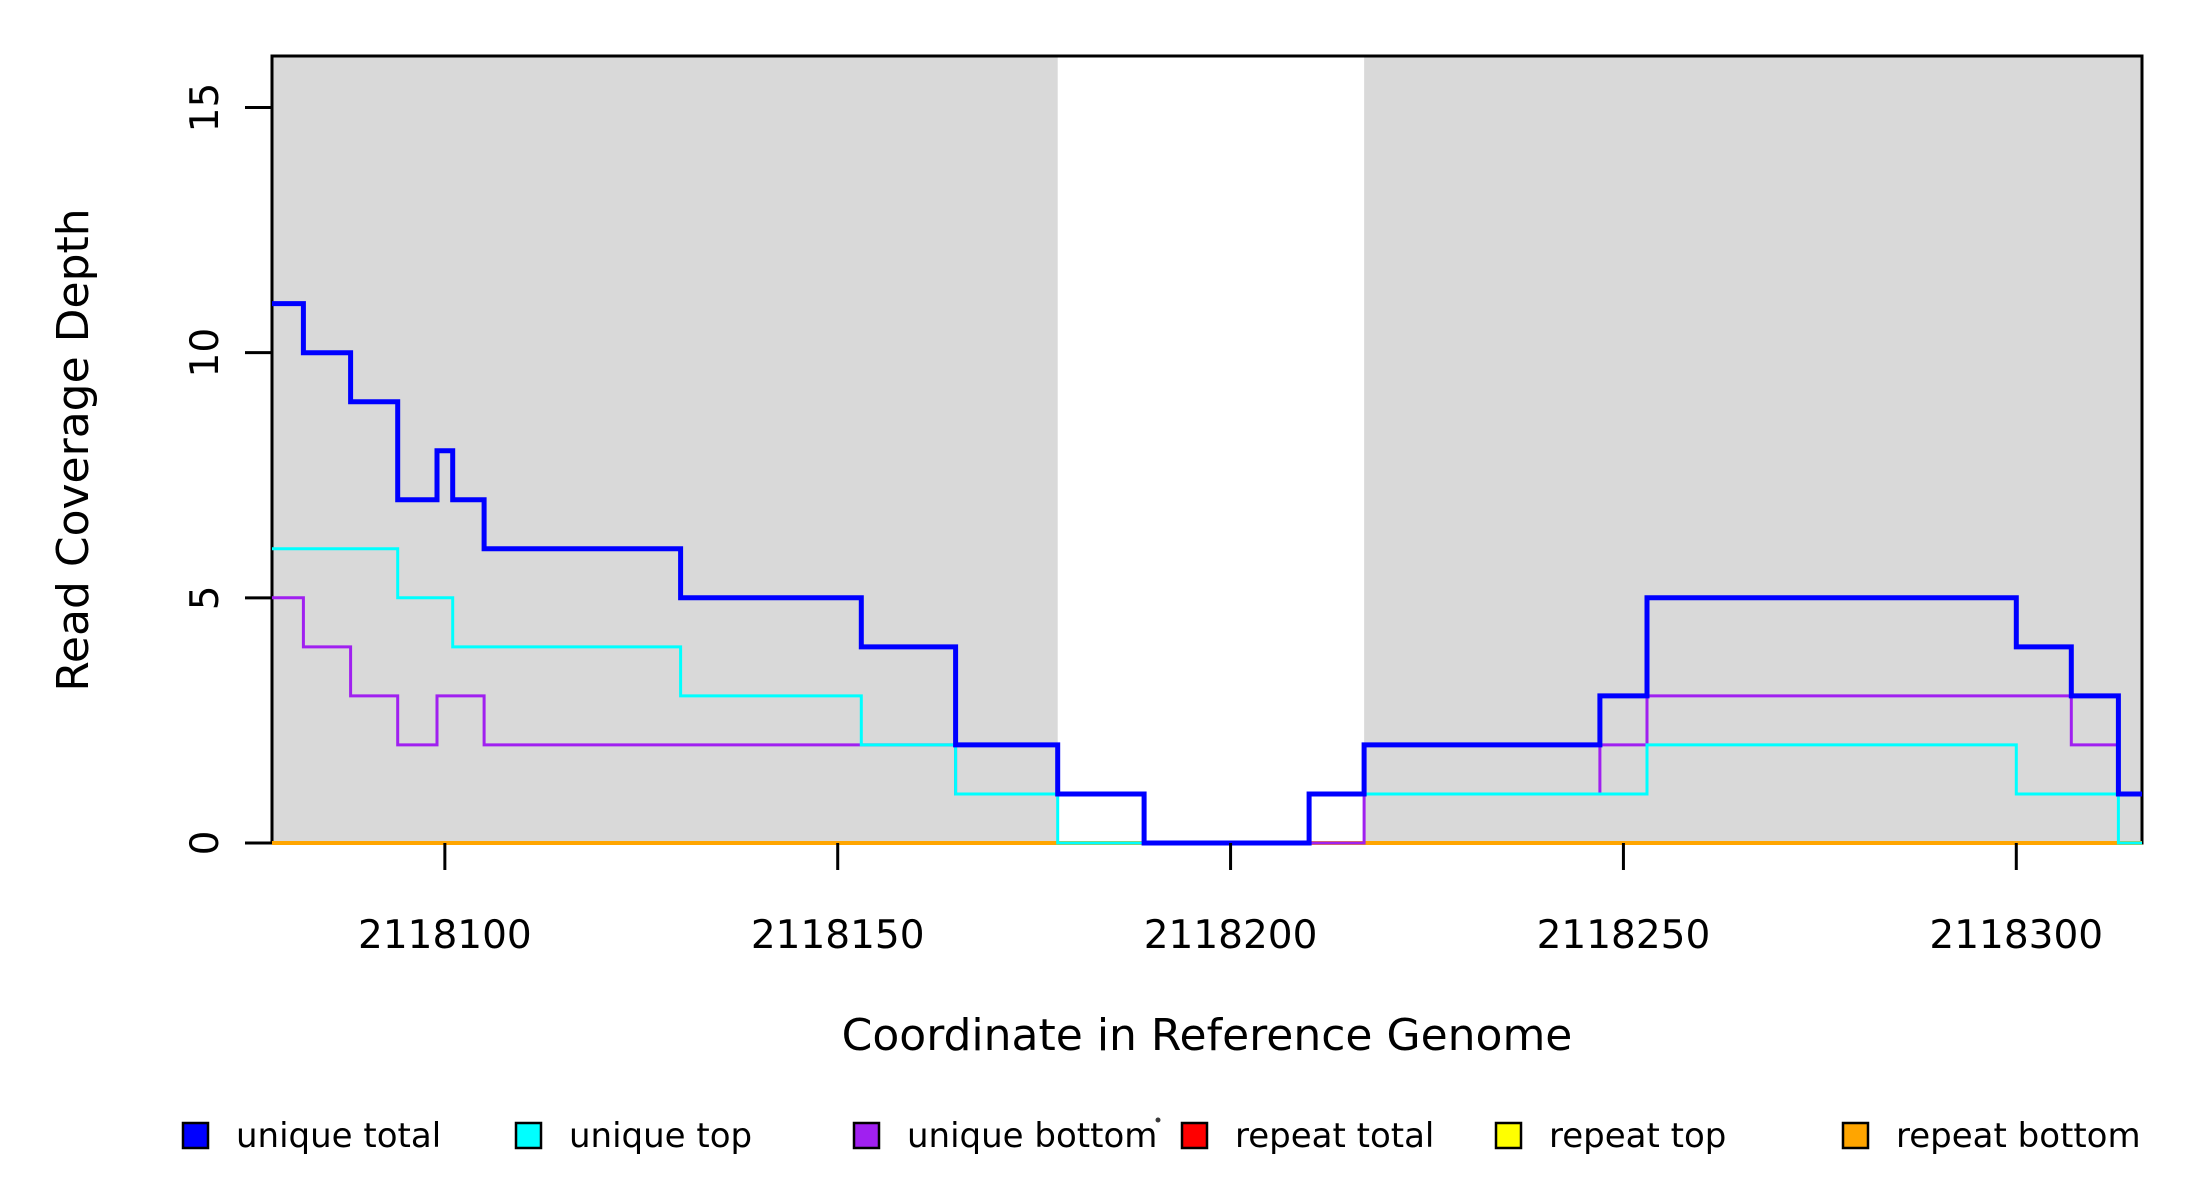  I want to click on legend-label-repeat-top: repeat top, so click(1637, 1136).